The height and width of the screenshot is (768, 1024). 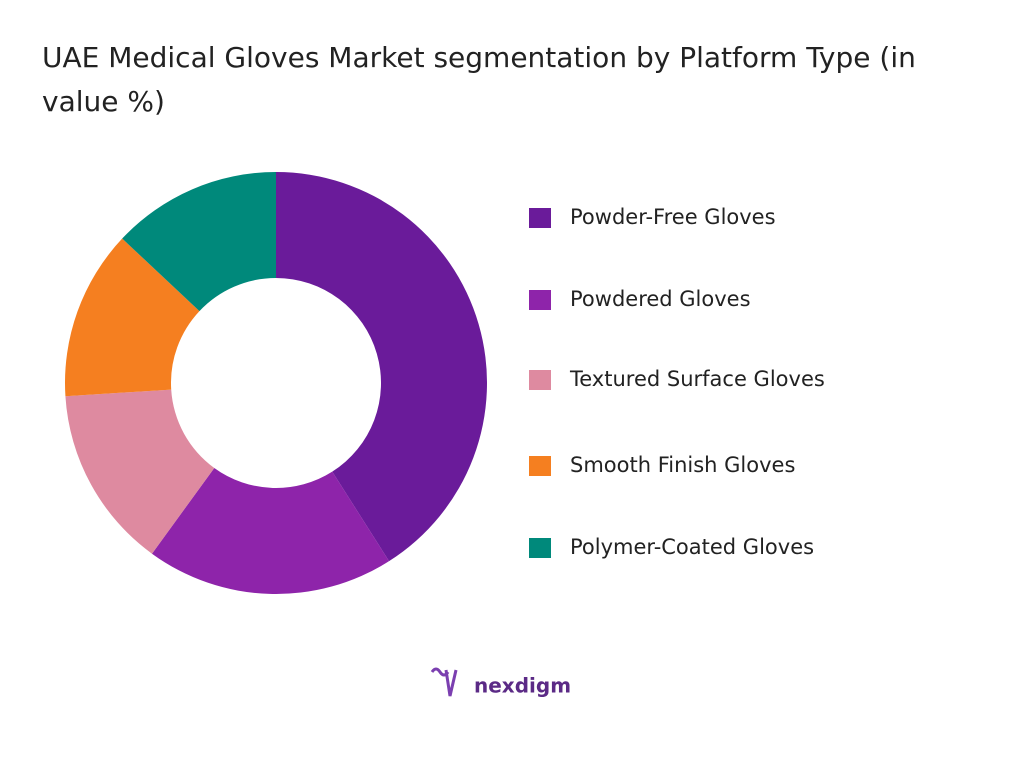 What do you see at coordinates (444, 682) in the screenshot?
I see `brand-logo` at bounding box center [444, 682].